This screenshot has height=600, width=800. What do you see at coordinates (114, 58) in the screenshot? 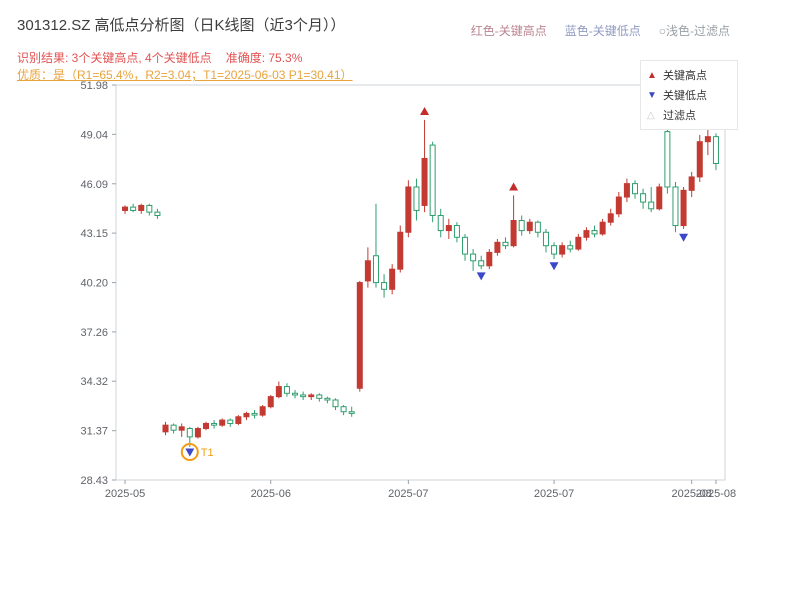
I see `result-text: 识别结果: 3个关键高点, 4个关键低点` at bounding box center [114, 58].